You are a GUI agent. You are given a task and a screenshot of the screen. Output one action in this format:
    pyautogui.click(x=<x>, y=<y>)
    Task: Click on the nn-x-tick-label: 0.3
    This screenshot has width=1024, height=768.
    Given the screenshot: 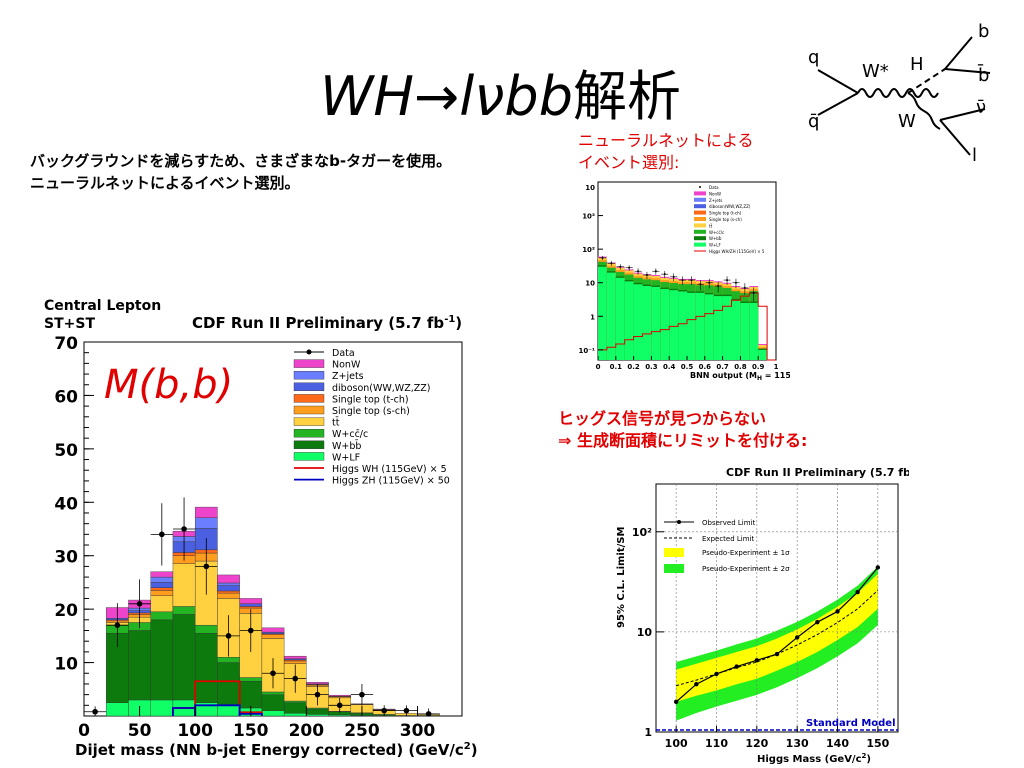 What is the action you would take?
    pyautogui.click(x=651, y=367)
    